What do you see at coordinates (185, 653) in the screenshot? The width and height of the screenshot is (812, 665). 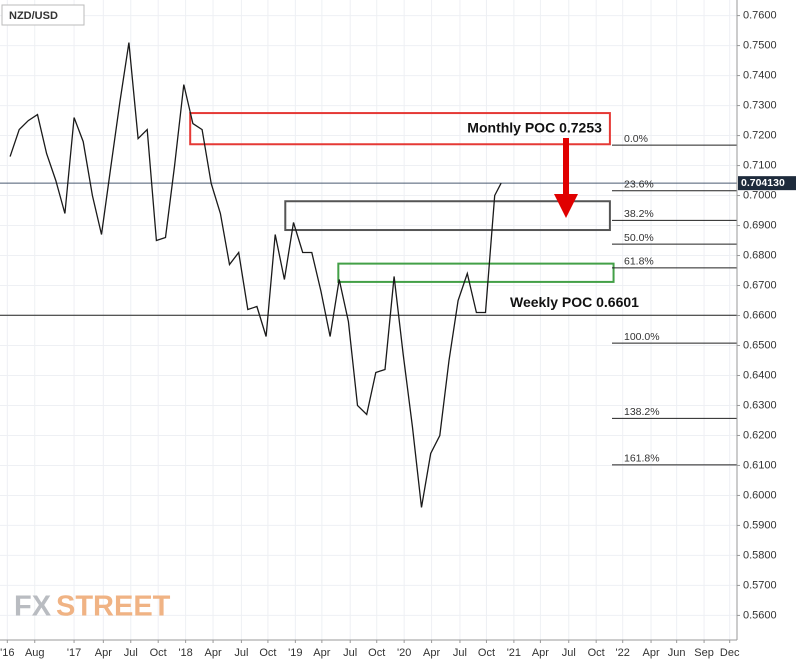 I see `x-tick-label: '18` at bounding box center [185, 653].